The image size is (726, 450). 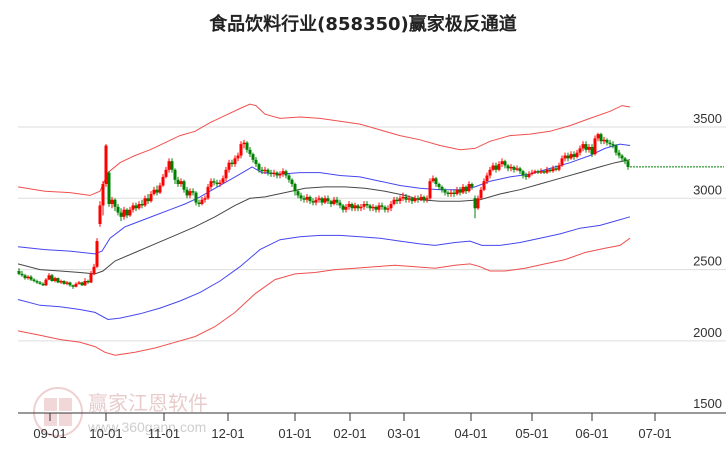 I want to click on x-tick-label: 07-01, so click(x=654, y=433).